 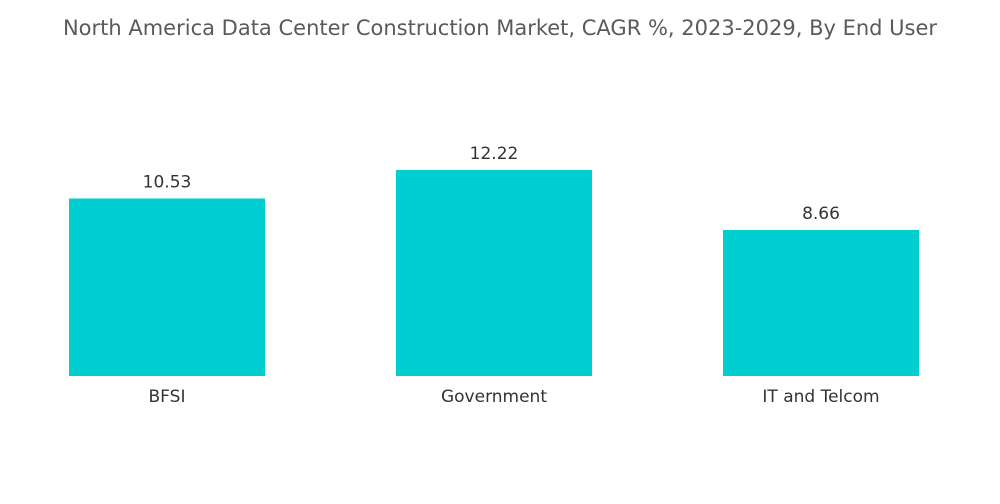 I want to click on category-label: IT and Telcom, so click(x=820, y=397).